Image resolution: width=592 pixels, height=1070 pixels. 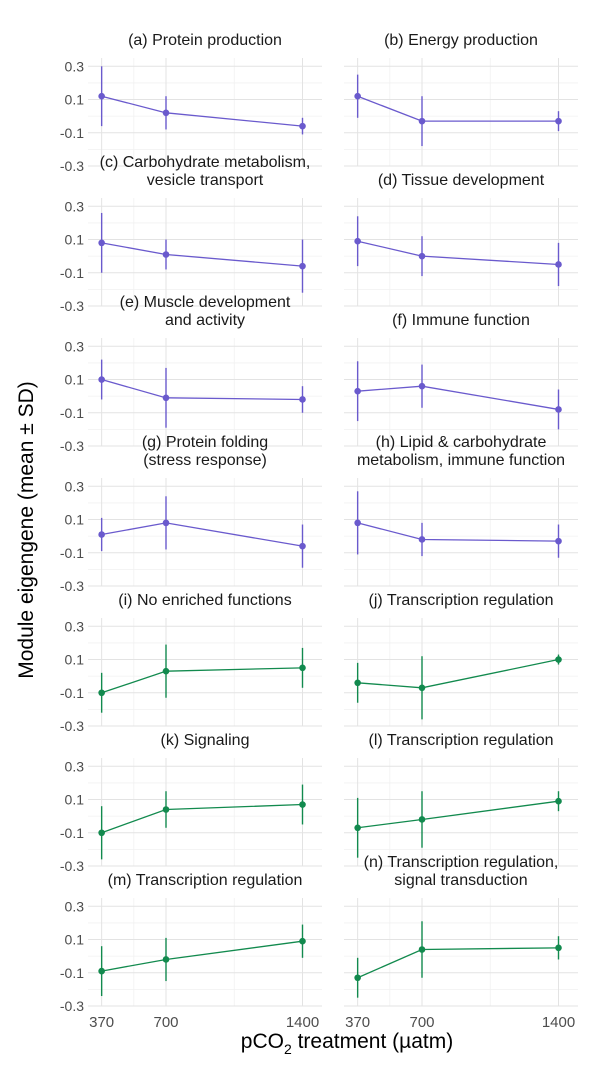 What do you see at coordinates (460, 880) in the screenshot?
I see `panel-title: signal transduction` at bounding box center [460, 880].